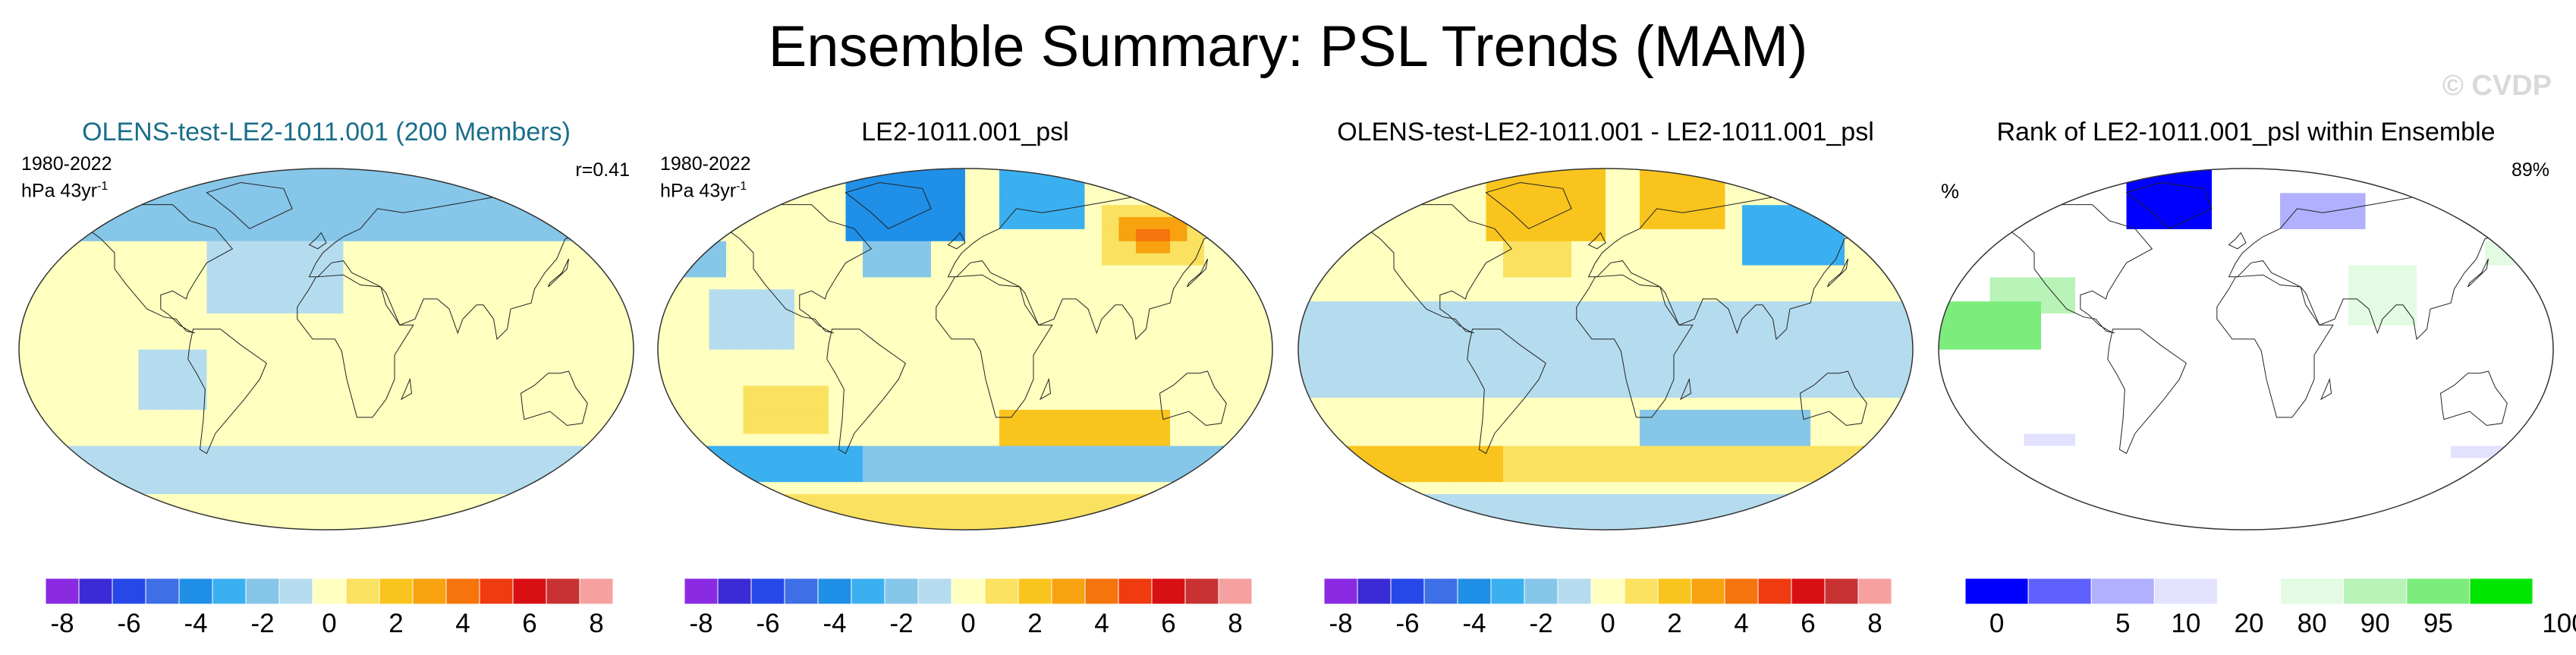 The height and width of the screenshot is (655, 2576). What do you see at coordinates (698, 191) in the screenshot?
I see `units-prefix: hPa 43yr` at bounding box center [698, 191].